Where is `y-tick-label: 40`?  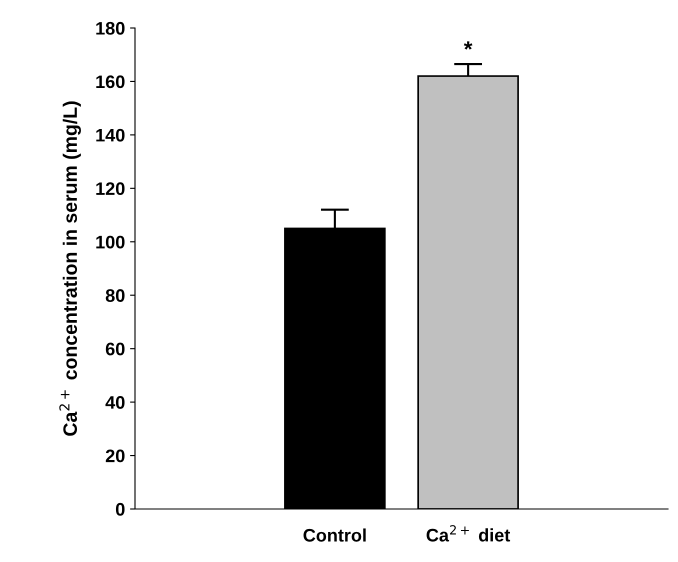 y-tick-label: 40 is located at coordinates (115, 402).